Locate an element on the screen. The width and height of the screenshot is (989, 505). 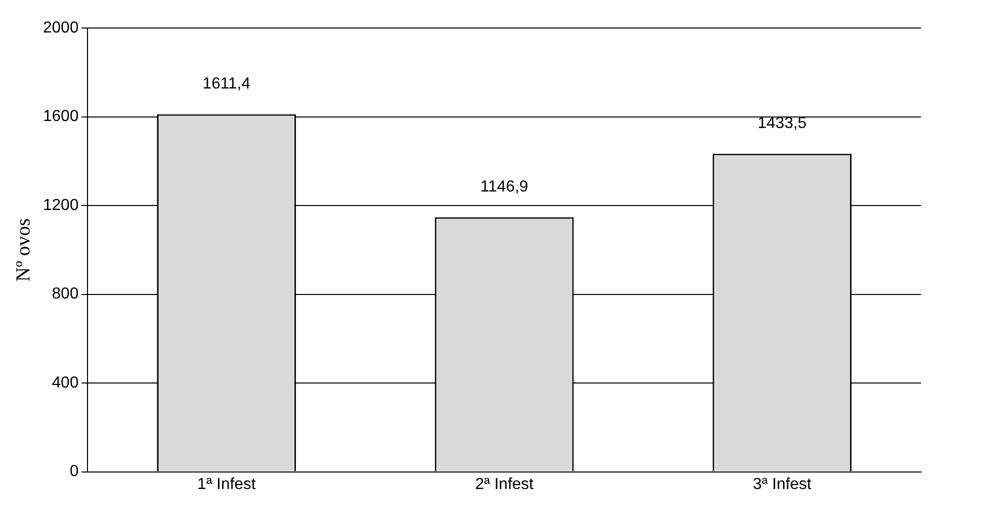
data-label: 1146,9 is located at coordinates (504, 187).